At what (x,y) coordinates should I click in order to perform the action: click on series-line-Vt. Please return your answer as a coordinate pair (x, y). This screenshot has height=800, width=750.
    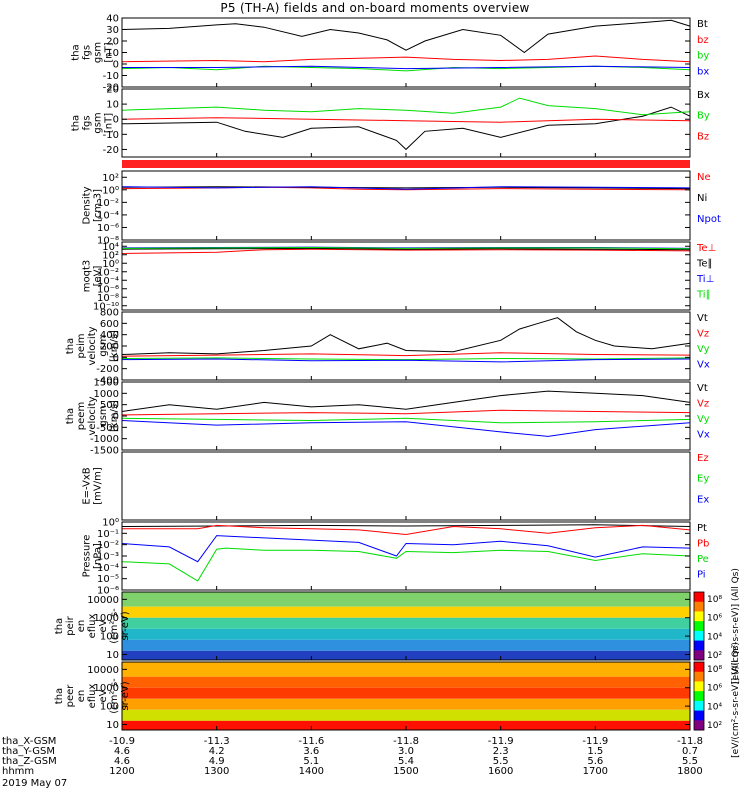
    Looking at the image, I should click on (406, 401).